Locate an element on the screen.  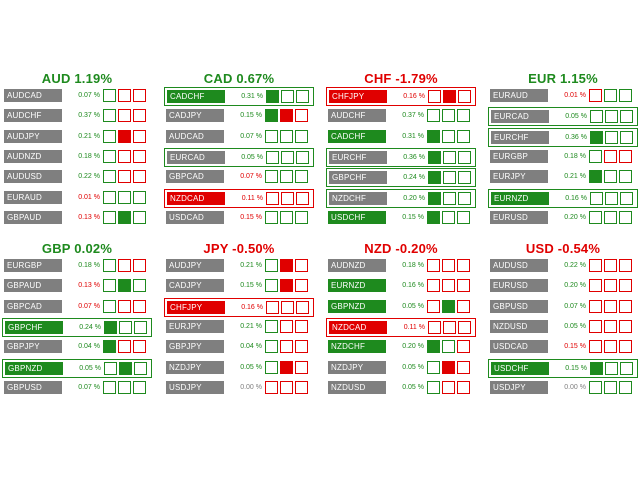
change-percent: 0.31 % is located at coordinates (252, 96).